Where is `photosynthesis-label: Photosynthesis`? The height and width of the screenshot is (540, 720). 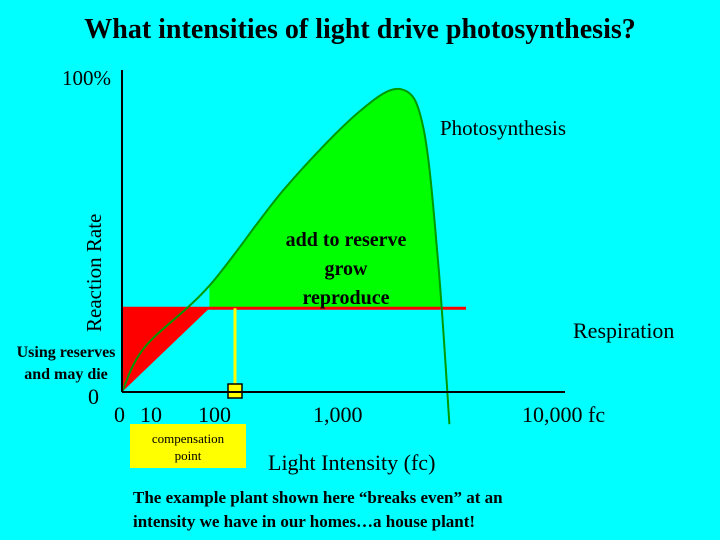 photosynthesis-label: Photosynthesis is located at coordinates (503, 128).